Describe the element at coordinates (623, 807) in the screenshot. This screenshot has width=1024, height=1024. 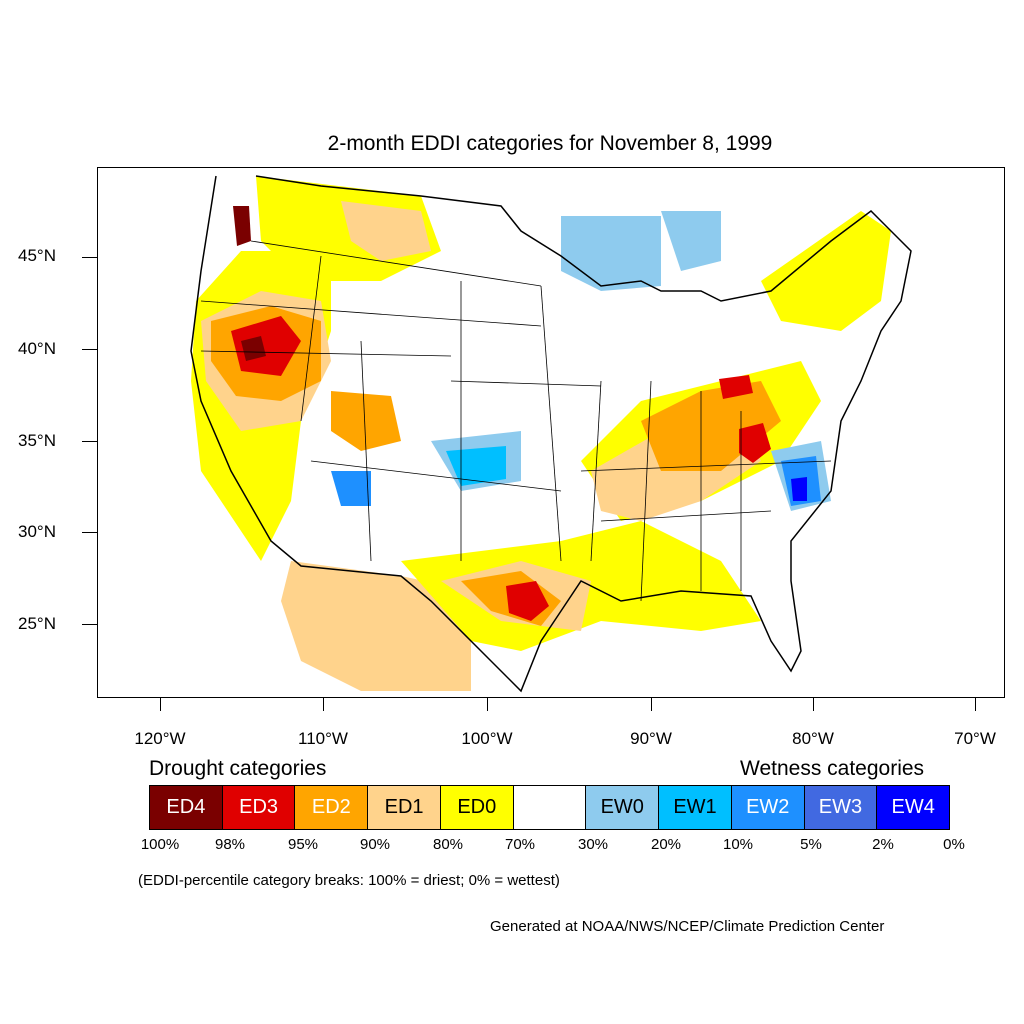
I see `legend-ew0: EW0` at that location.